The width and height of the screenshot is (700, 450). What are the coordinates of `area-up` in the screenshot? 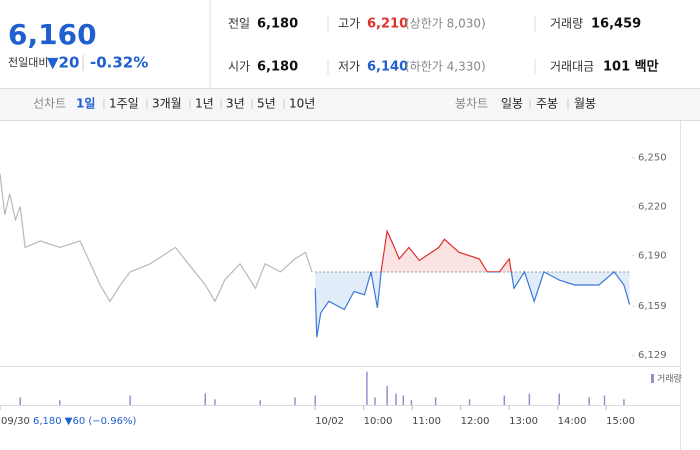 It's located at (492, 251).